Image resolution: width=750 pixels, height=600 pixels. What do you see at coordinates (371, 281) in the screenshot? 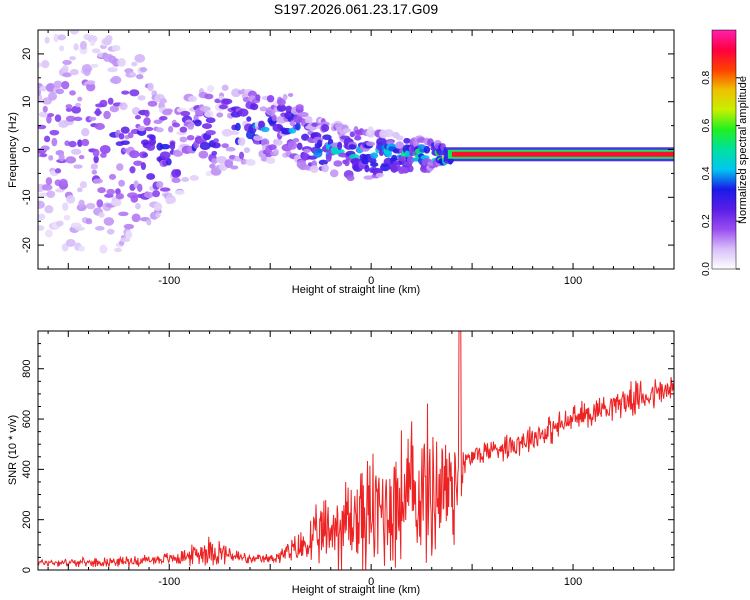
I see `spectrogram-xtick-label: 0` at bounding box center [371, 281].